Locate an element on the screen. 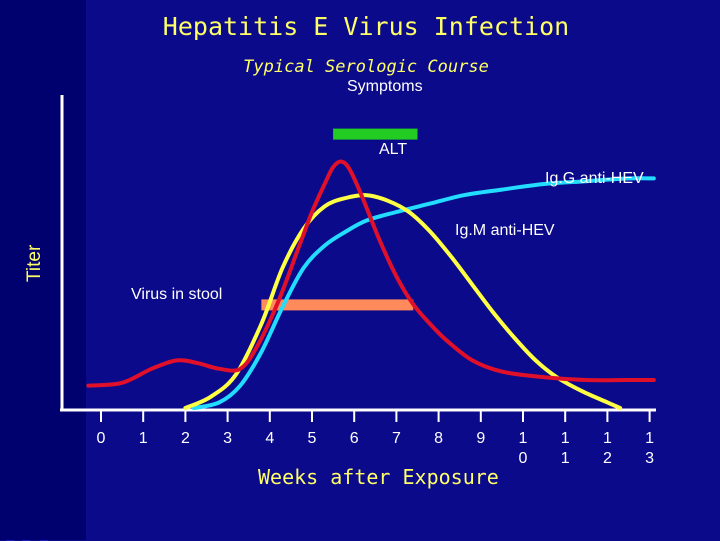  annotation-virus-in-stool: Virus in stool is located at coordinates (176, 294).